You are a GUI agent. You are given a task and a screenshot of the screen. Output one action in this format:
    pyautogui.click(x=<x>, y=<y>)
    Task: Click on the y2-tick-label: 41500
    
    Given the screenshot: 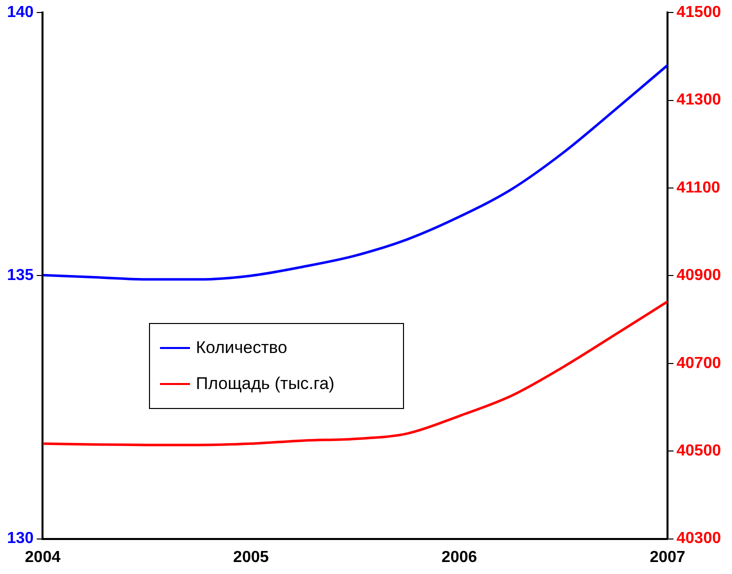 What is the action you would take?
    pyautogui.click(x=699, y=13)
    